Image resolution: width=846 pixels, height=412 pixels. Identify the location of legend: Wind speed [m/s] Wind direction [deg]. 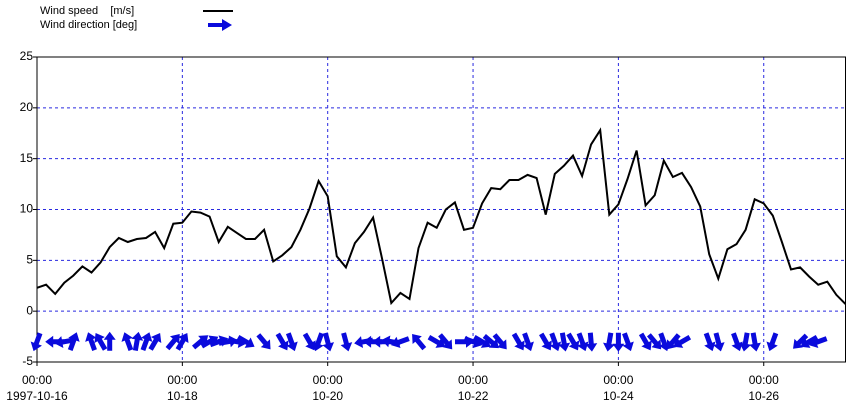
(136, 18).